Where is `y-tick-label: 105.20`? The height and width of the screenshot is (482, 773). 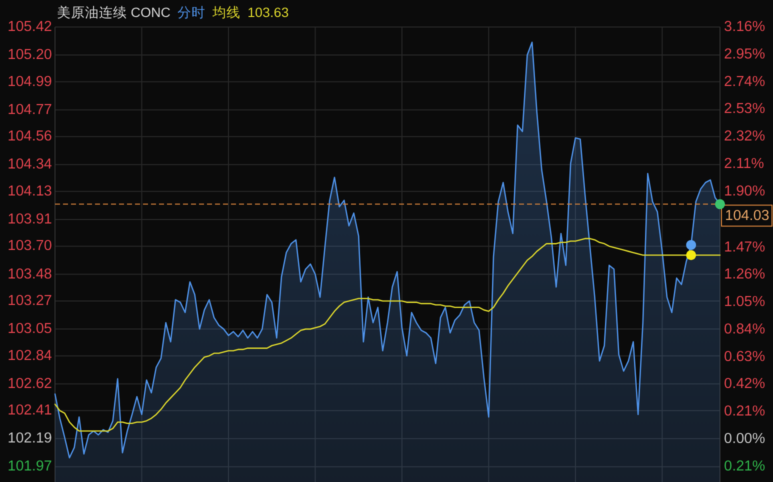 y-tick-label: 105.20 is located at coordinates (30, 55).